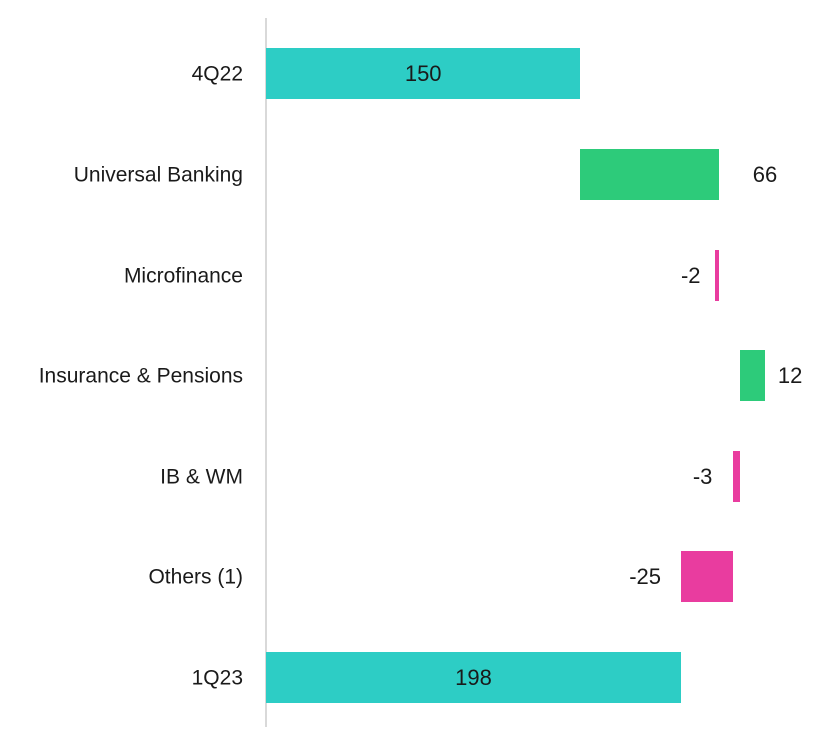 This screenshot has height=751, width=814. Describe the element at coordinates (752, 375) in the screenshot. I see `bar-insurance-pensions` at that location.